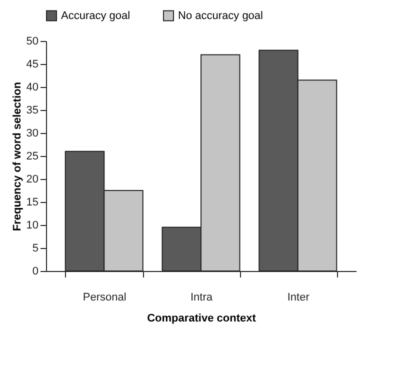 The width and height of the screenshot is (395, 371). I want to click on y-tick-label: 50, so click(32, 42).